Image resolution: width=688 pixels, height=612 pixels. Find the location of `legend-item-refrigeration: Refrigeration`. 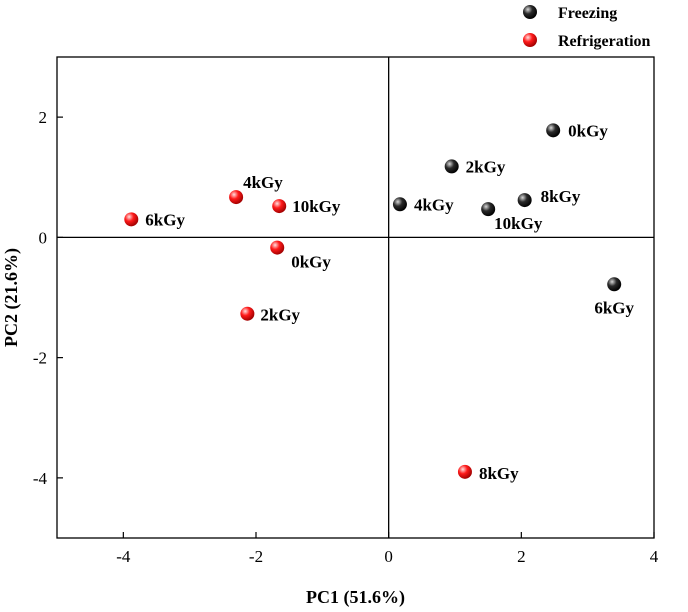

legend-item-refrigeration: Refrigeration is located at coordinates (587, 41).